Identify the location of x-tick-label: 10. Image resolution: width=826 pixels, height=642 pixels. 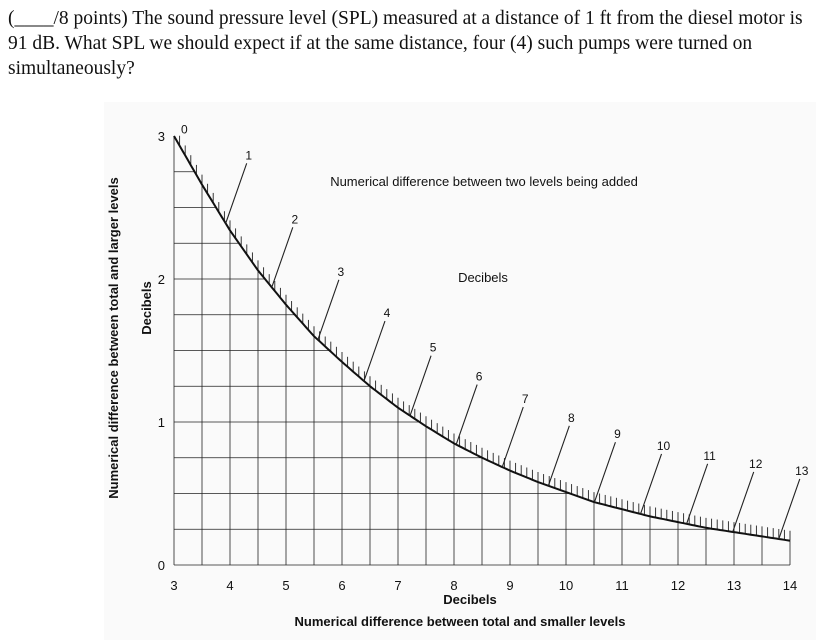
(566, 585).